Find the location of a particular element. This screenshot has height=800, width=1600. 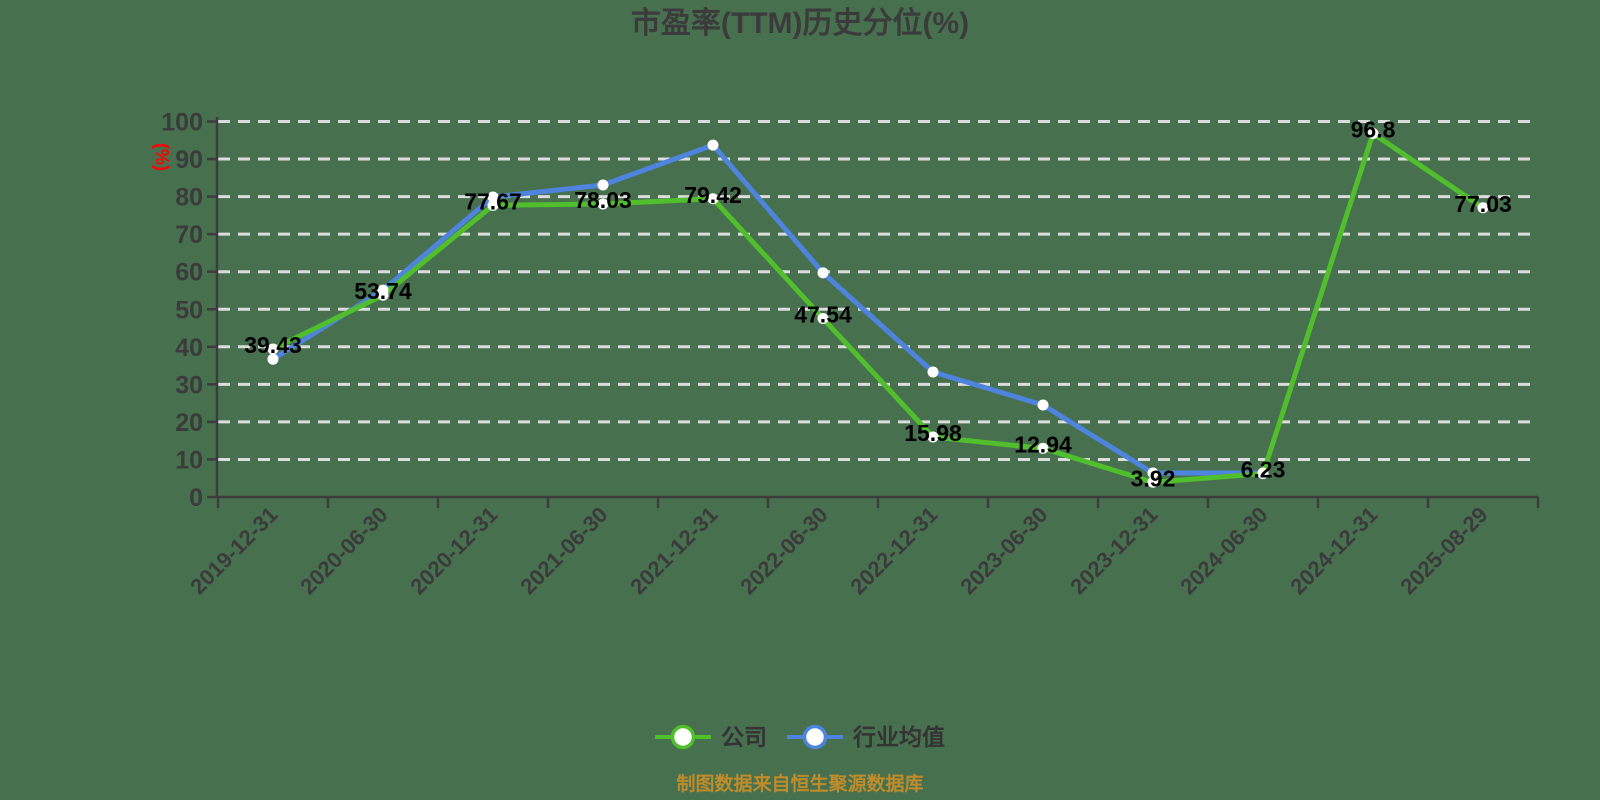

y-axis-unit-label: (%) is located at coordinates (162, 157).